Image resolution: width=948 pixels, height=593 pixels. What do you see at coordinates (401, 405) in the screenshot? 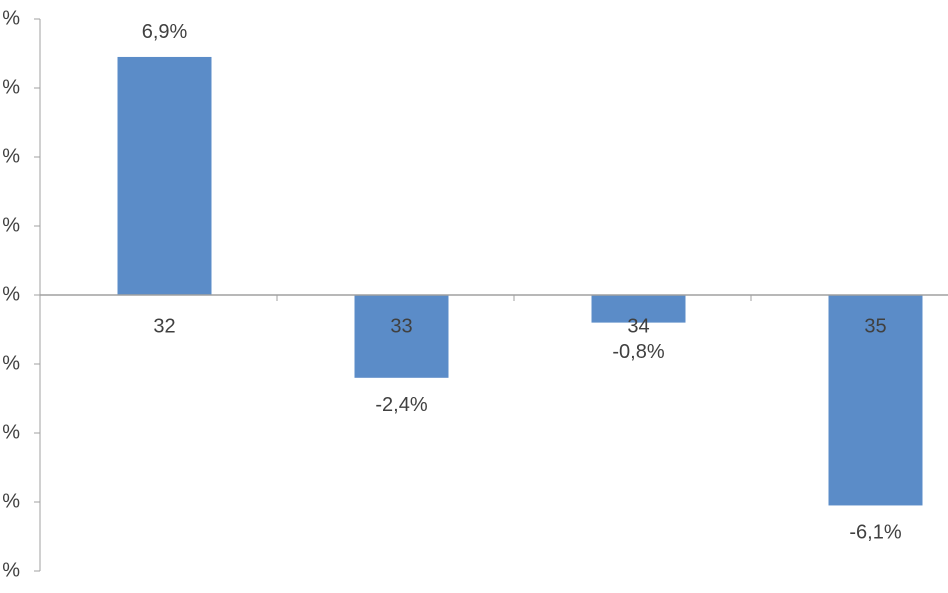
I see `value-label: -2,4%` at bounding box center [401, 405].